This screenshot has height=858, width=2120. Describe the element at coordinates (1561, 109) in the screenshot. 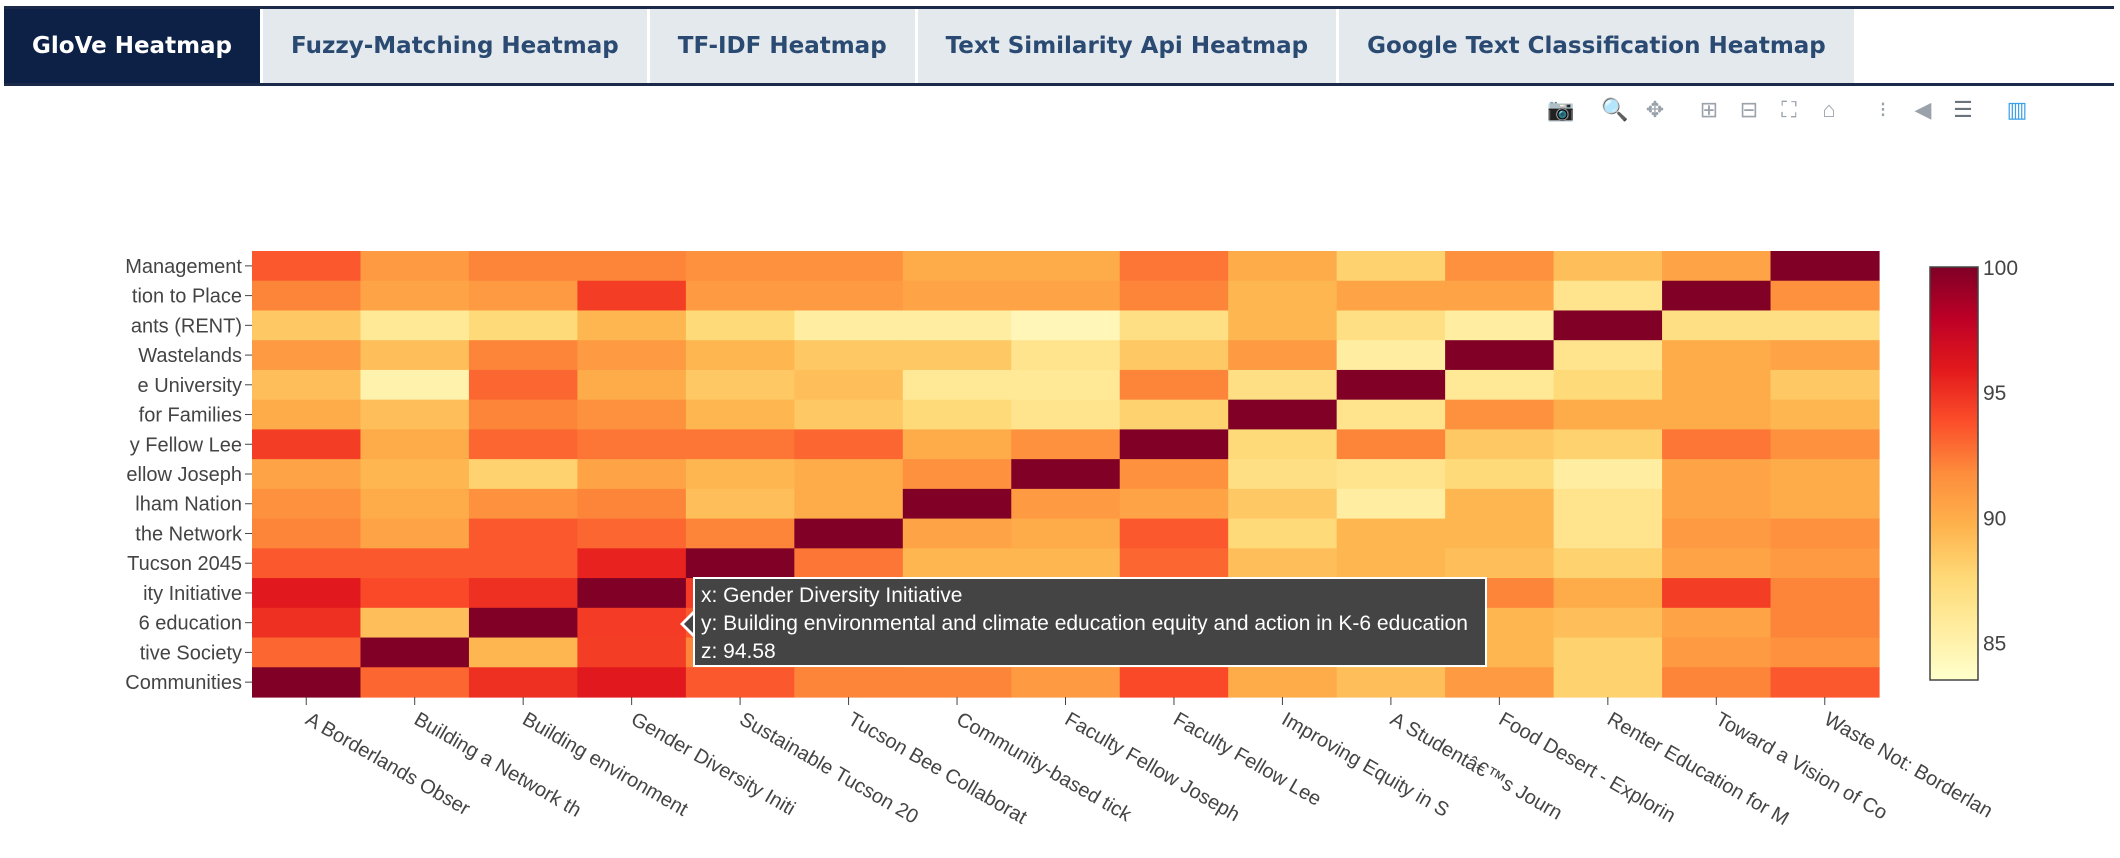

I see `camera-icon: 📷` at that location.